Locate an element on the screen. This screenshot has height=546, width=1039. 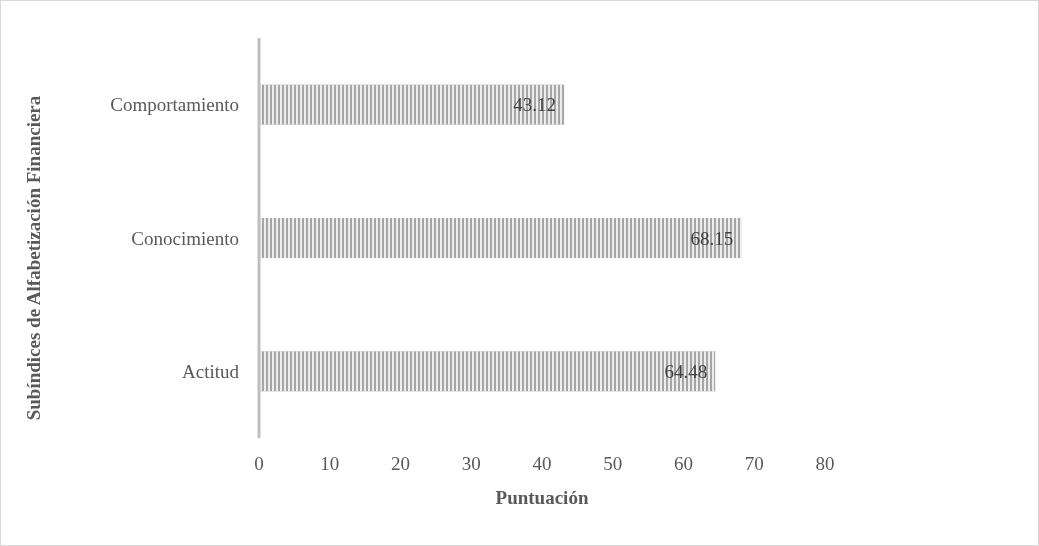
x-tick-label: 40 is located at coordinates (542, 463).